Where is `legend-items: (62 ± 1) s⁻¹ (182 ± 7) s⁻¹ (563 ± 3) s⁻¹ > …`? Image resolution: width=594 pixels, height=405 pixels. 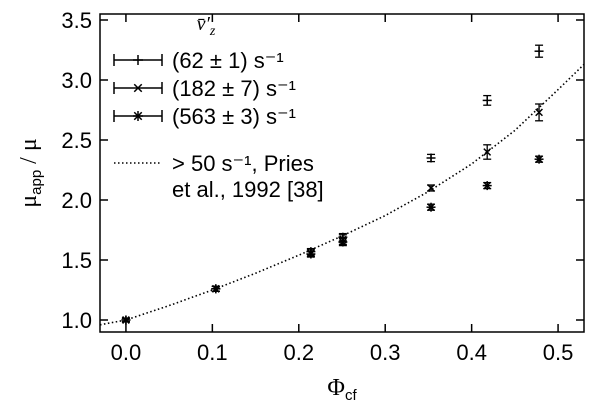 legend-items: (62 ± 1) s⁻¹ (182 ± 7) s⁻¹ (563 ± 3) s⁻¹ > … is located at coordinates (218, 125).